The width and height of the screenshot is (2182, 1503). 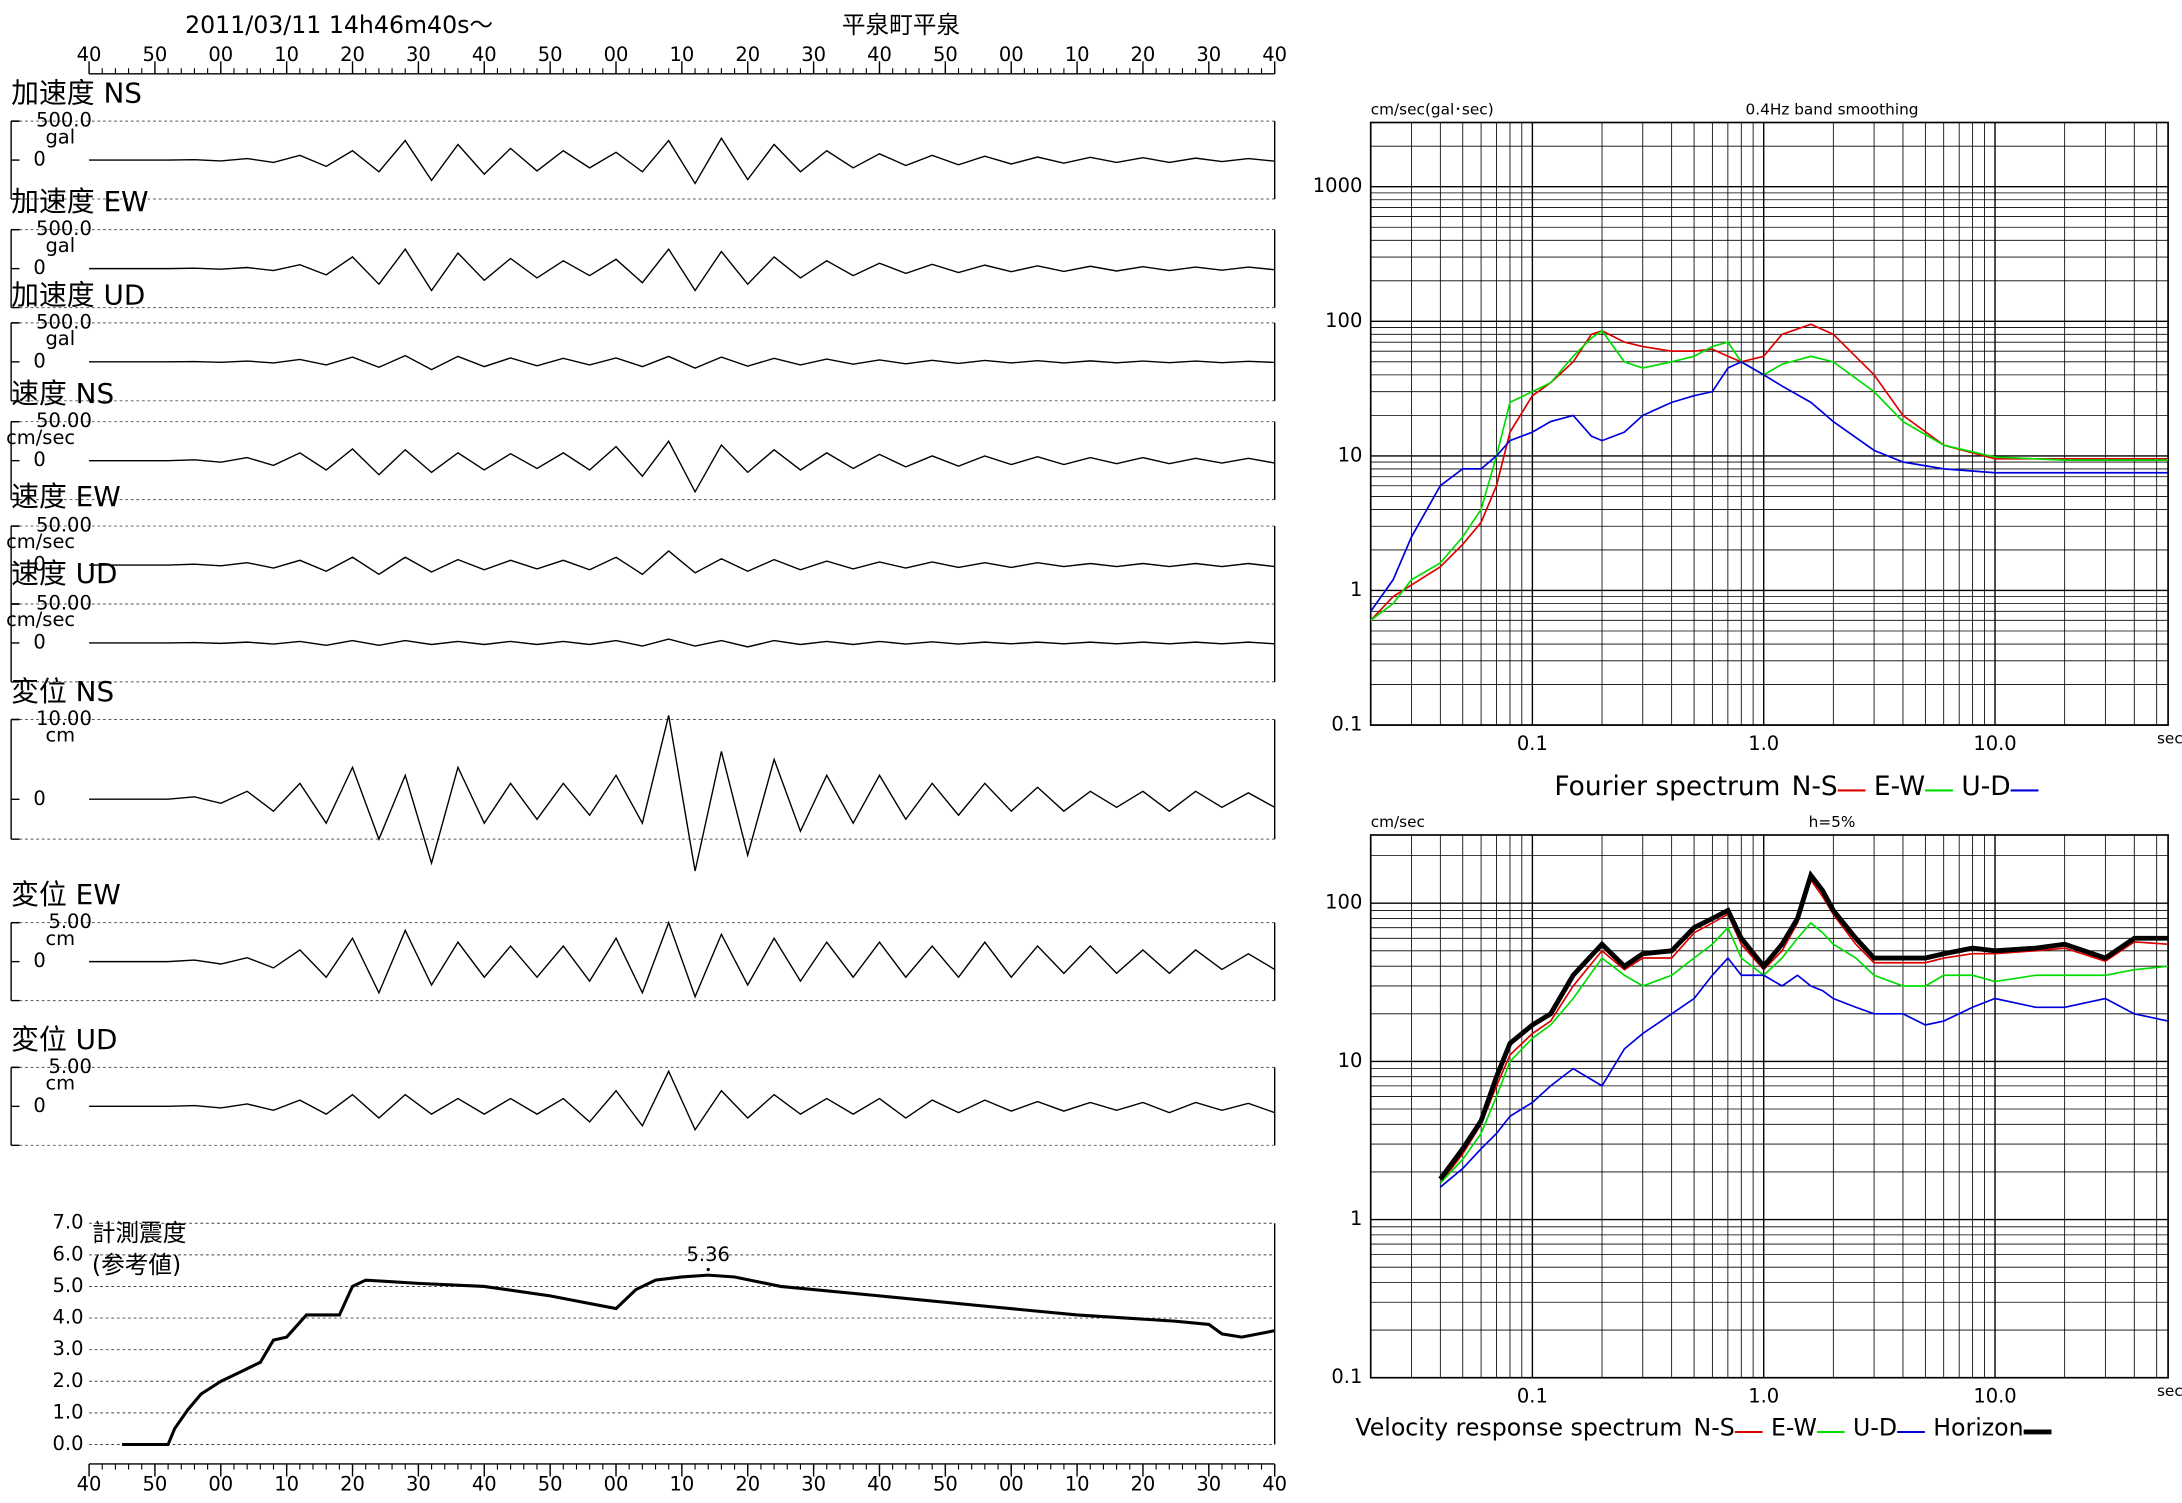 I want to click on y-tick-label: 6.0, so click(x=68, y=1253).